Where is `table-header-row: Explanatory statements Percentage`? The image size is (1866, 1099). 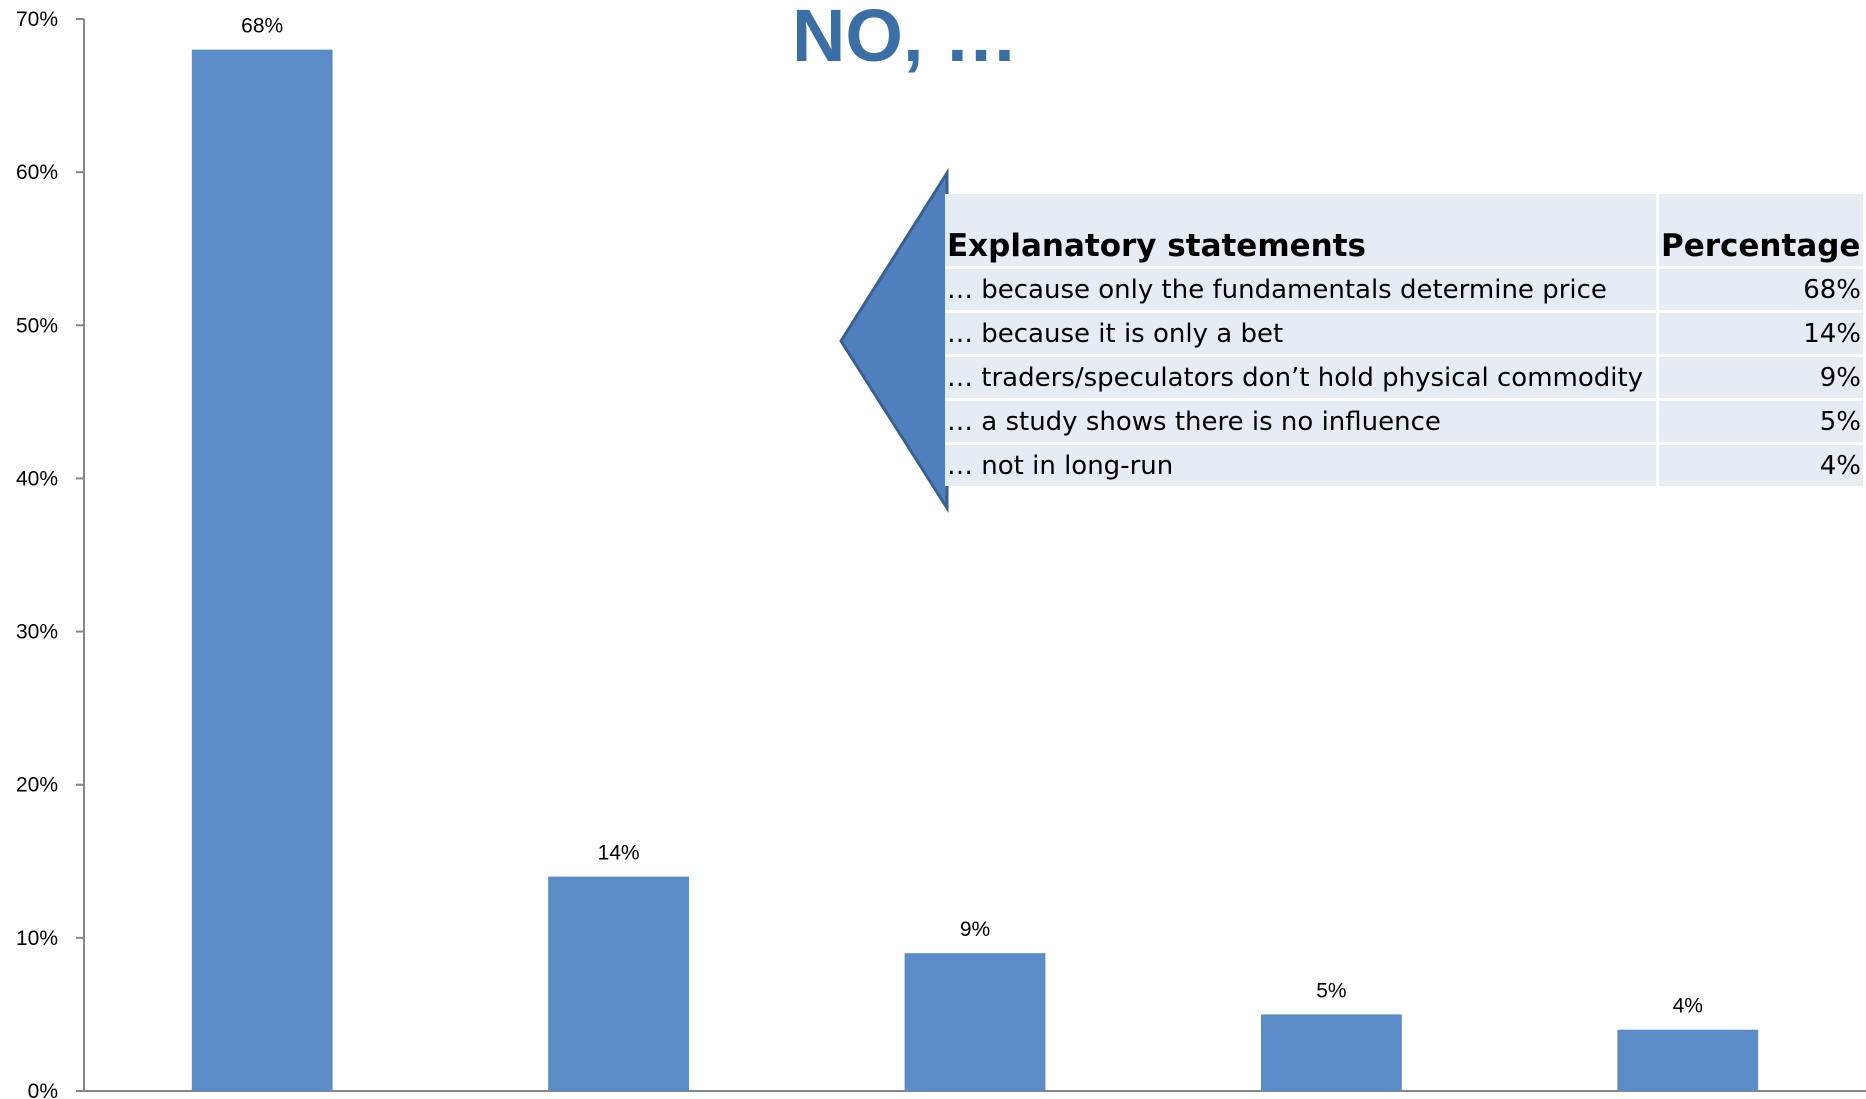 table-header-row: Explanatory statements Percentage is located at coordinates (1404, 230).